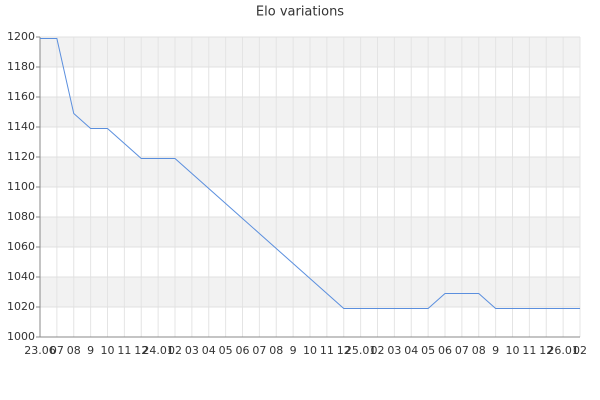  I want to click on y-tick-label: 1000, so click(21, 336).